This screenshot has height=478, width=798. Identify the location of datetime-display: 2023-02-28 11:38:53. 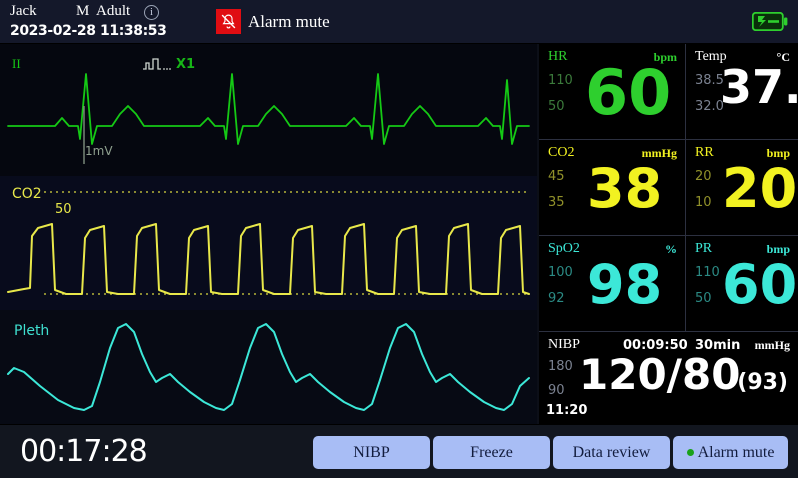
(88, 31).